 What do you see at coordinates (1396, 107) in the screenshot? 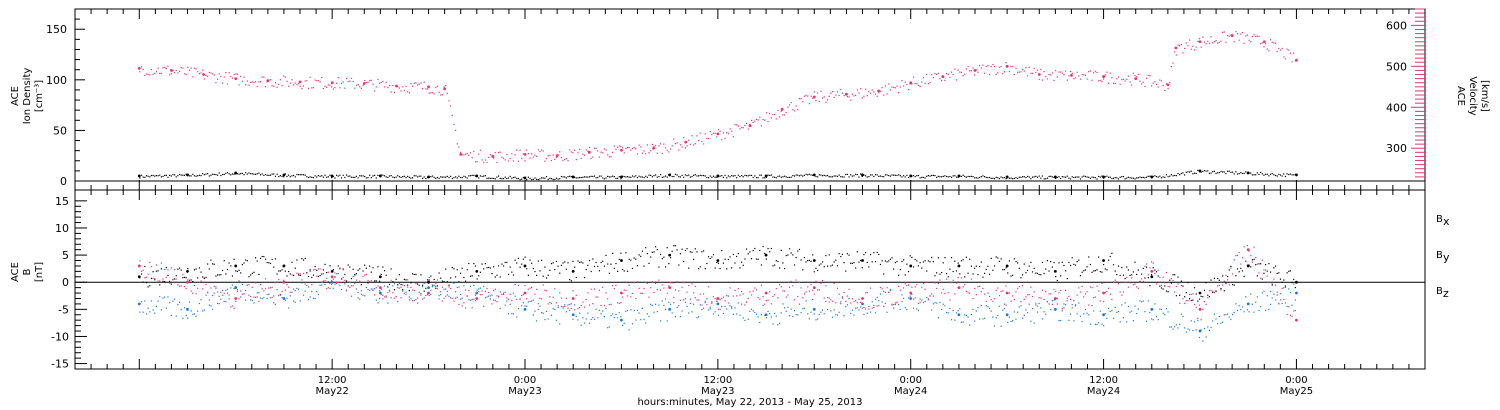
I see `y-tick-label-right: 400` at bounding box center [1396, 107].